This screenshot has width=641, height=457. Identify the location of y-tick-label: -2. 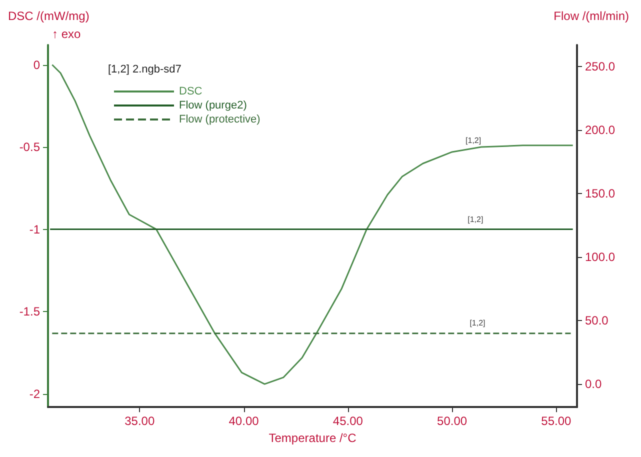
(34, 393).